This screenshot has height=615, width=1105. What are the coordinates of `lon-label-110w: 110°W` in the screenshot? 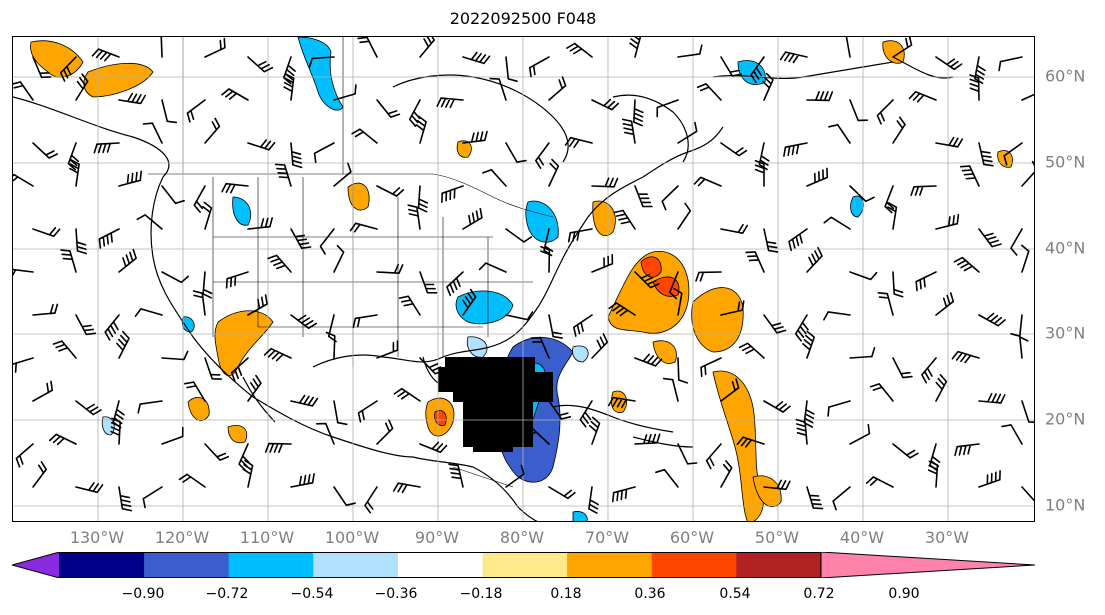 It's located at (267, 537).